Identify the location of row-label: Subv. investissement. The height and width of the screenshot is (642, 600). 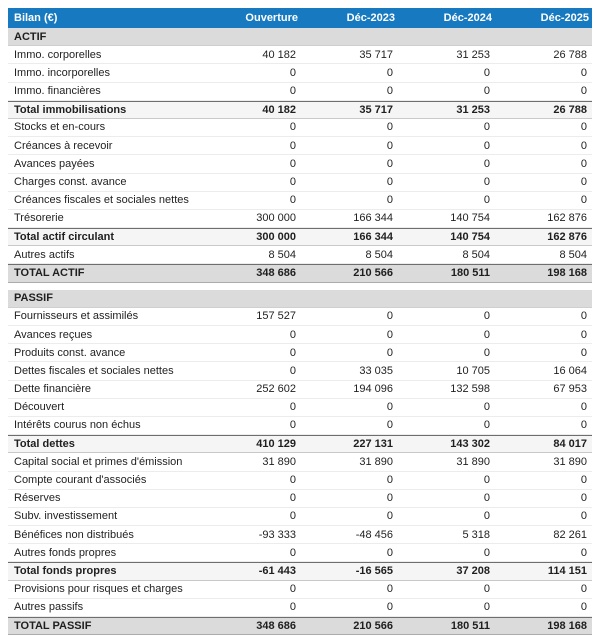
(66, 516).